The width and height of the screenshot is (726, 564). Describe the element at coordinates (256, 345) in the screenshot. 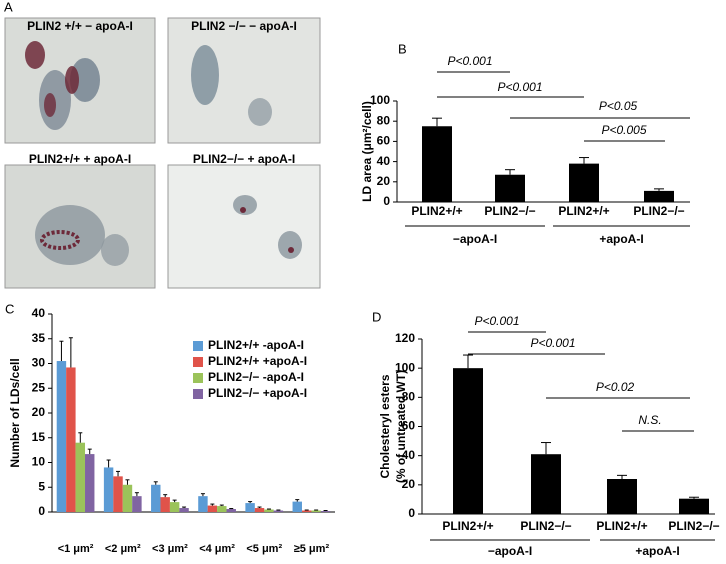

I see `legend-label: PLIN2+/+ -apoA-I` at that location.